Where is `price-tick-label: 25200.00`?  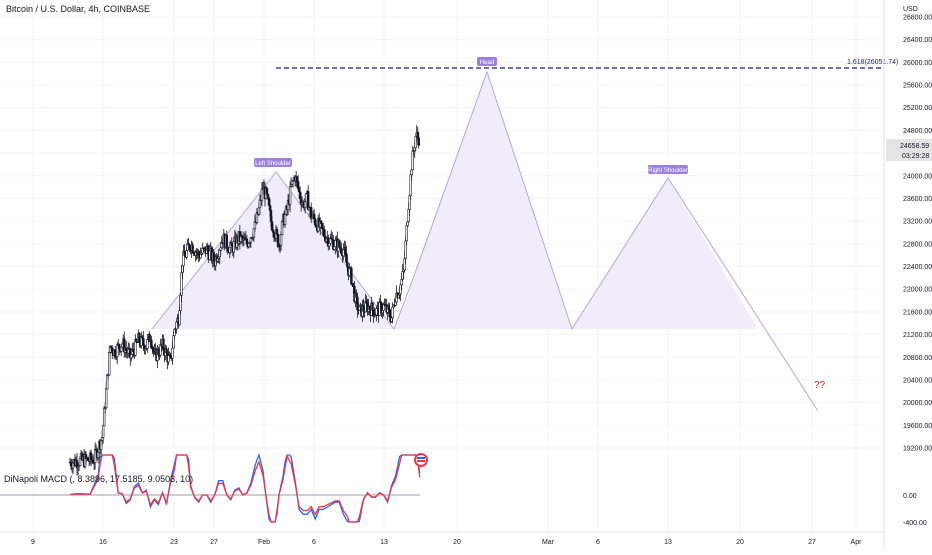 price-tick-label: 25200.00 is located at coordinates (917, 108).